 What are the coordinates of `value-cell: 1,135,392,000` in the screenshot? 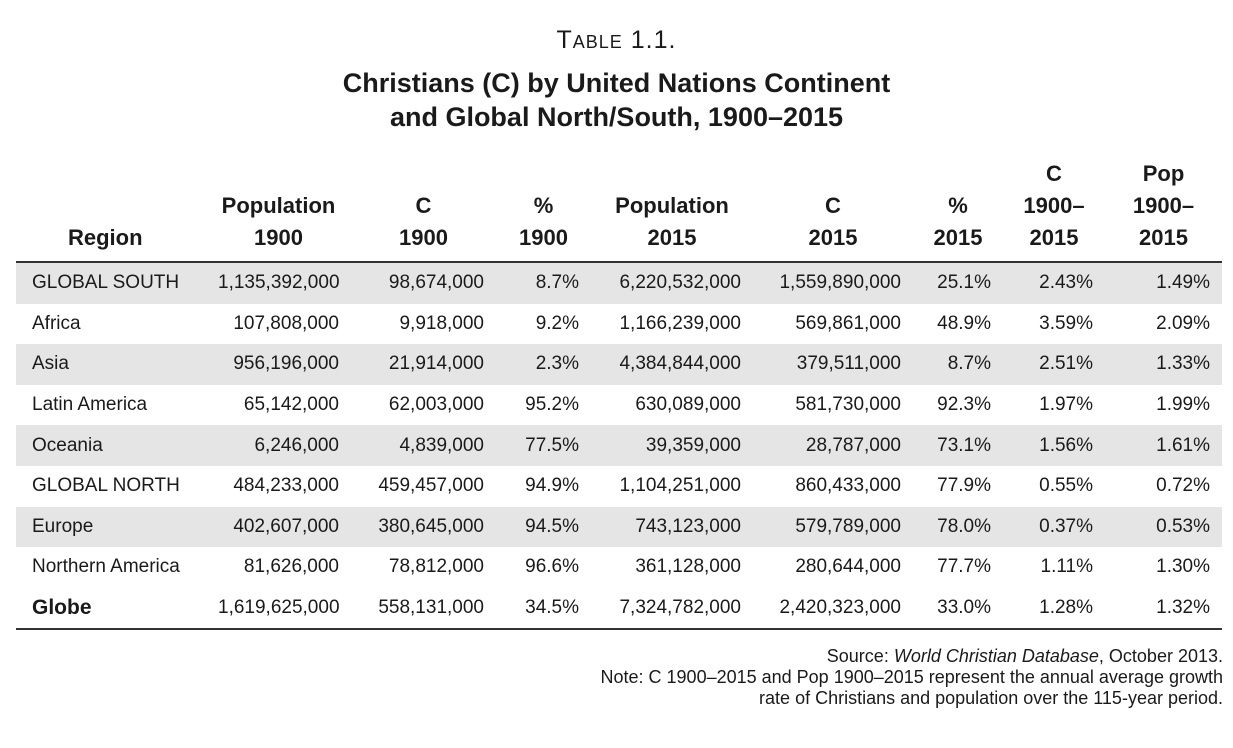 It's located at (279, 283).